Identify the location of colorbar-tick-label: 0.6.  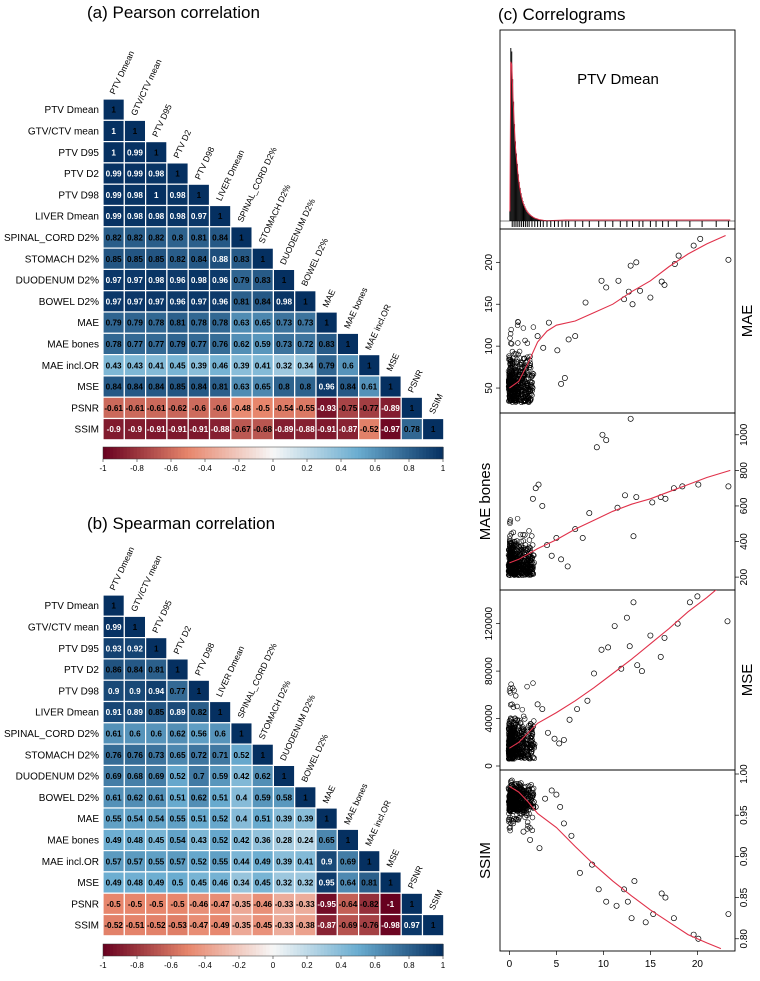
(375, 468).